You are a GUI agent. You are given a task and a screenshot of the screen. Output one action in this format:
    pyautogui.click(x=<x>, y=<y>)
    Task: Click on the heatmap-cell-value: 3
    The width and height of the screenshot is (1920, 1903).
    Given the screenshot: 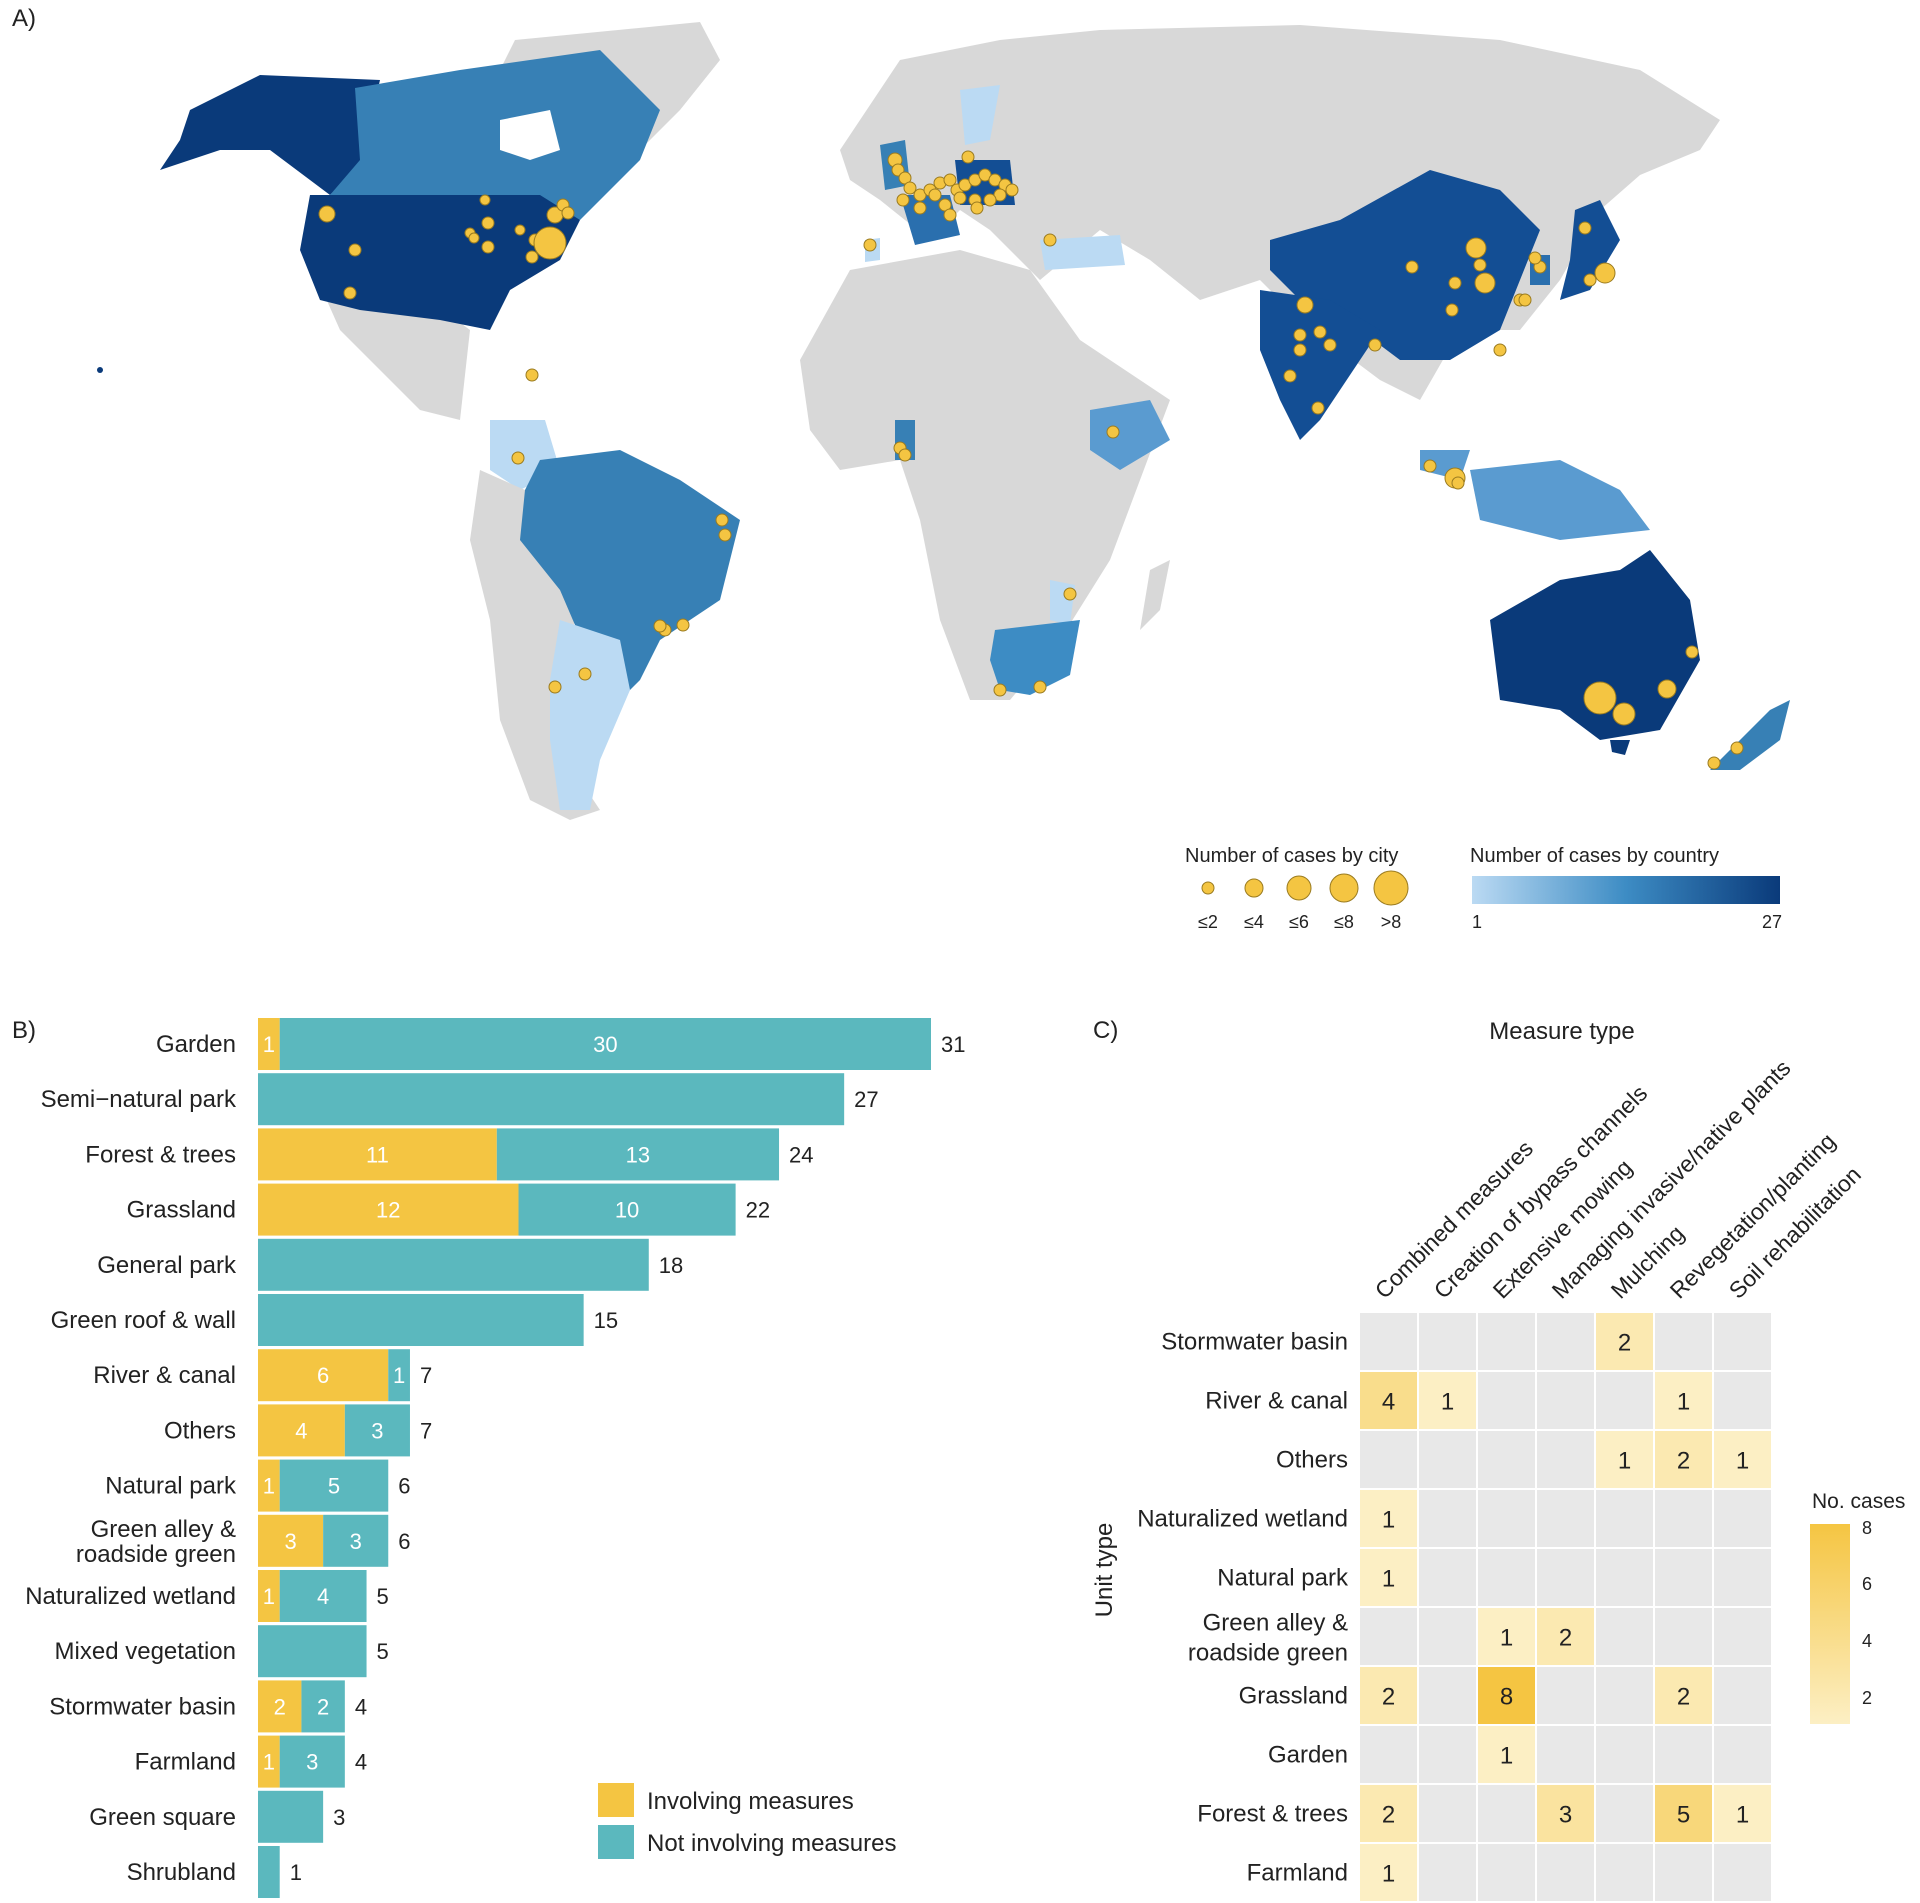 What is the action you would take?
    pyautogui.click(x=1565, y=1815)
    